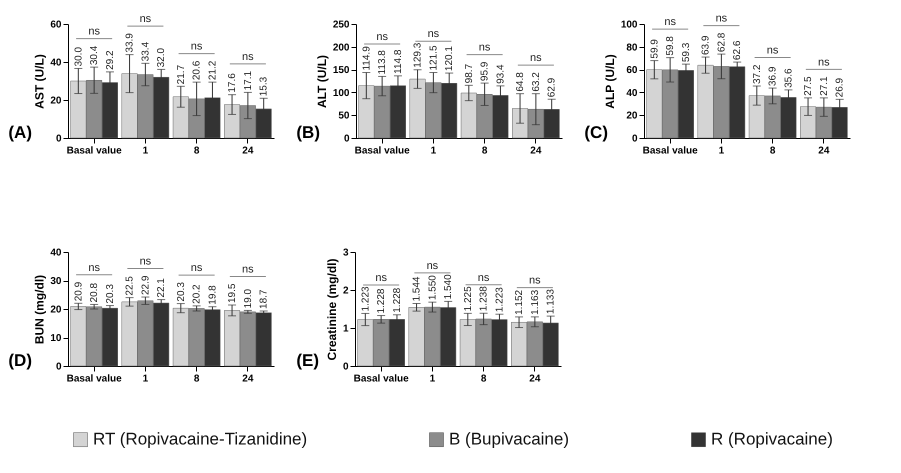 The image size is (901, 473). Describe the element at coordinates (146, 285) in the screenshot. I see `data-label: 22.9` at that location.